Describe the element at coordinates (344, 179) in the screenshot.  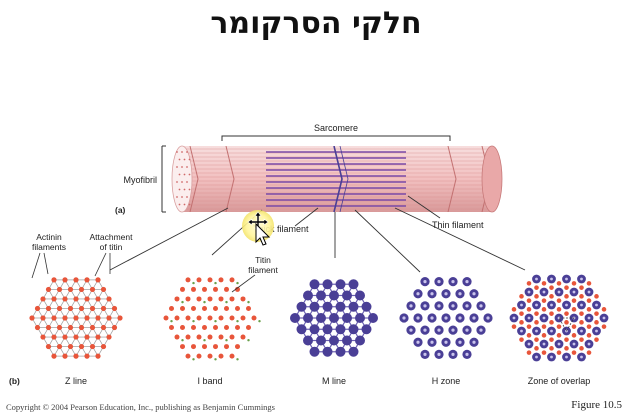
I see `m-line-mark` at that location.